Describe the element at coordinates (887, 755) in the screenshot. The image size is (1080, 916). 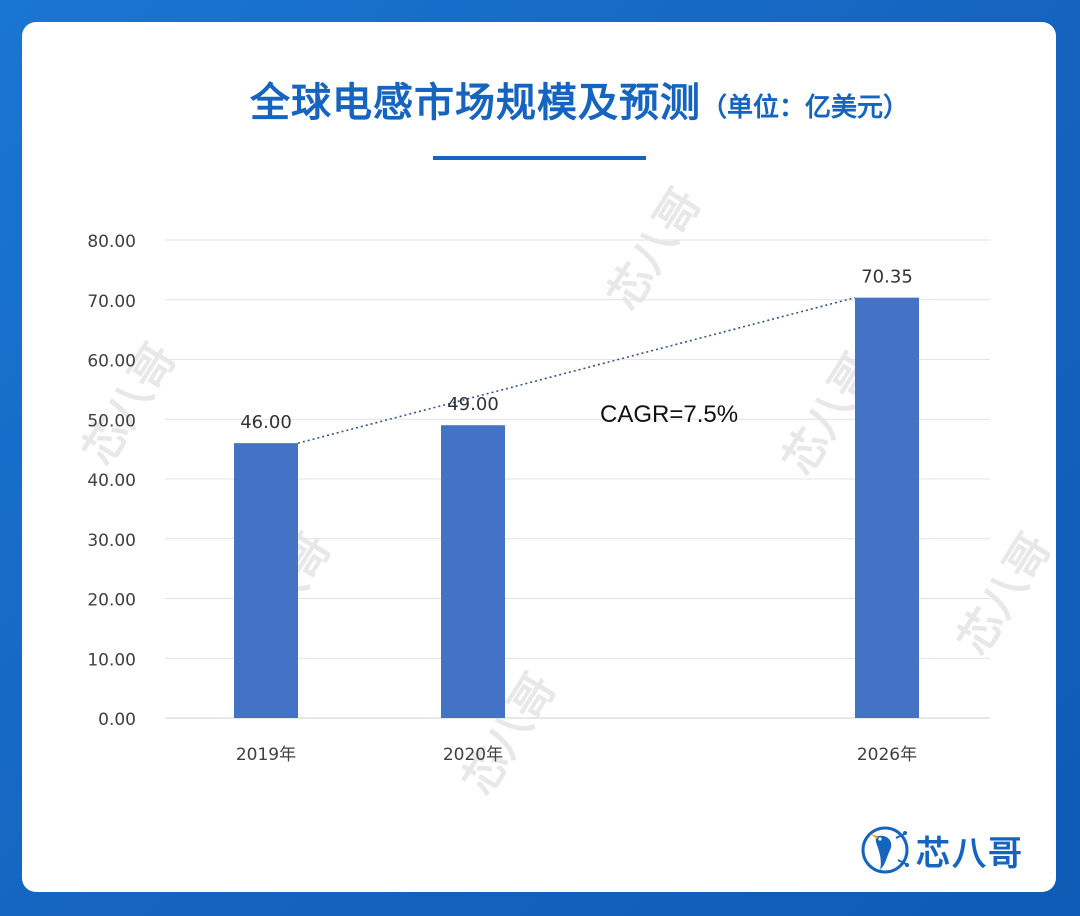
I see `x-tick-label: 2026年` at that location.